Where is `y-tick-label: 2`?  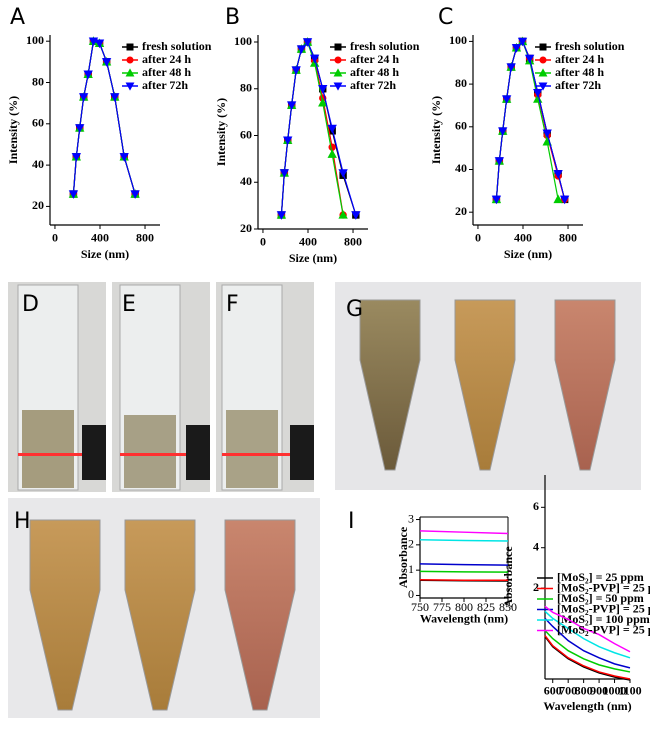 y-tick-label: 2 is located at coordinates (411, 544).